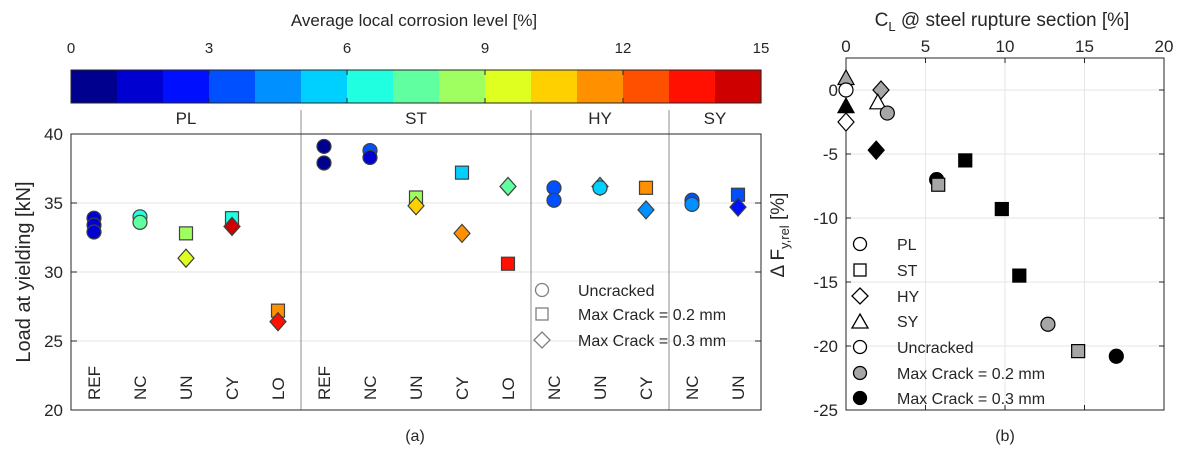  I want to click on panel-a-category-labels: REF NC UN CY LO REF NC UN CY LO NC UN CY NC UN, so click(416, 383).